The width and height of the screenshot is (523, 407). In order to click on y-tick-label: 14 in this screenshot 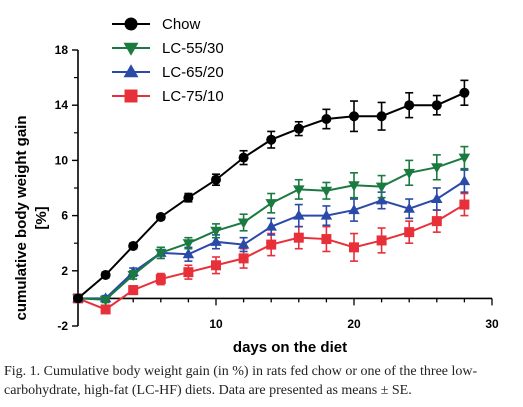, I will do `click(62, 105)`.